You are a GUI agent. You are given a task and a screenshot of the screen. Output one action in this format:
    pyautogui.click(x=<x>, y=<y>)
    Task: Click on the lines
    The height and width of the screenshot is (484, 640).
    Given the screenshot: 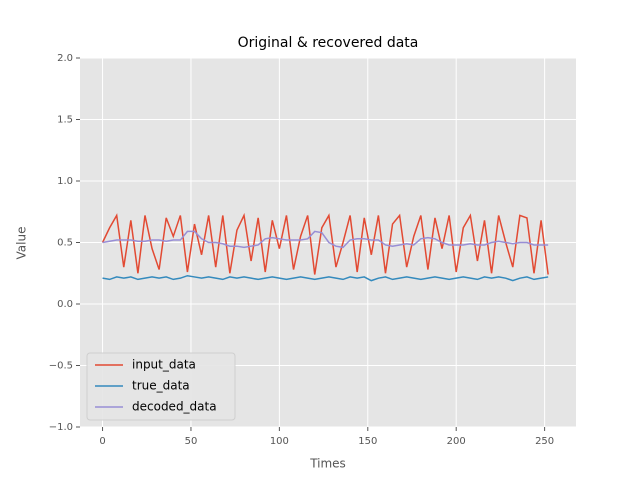 What is the action you would take?
    pyautogui.click(x=325, y=247)
    